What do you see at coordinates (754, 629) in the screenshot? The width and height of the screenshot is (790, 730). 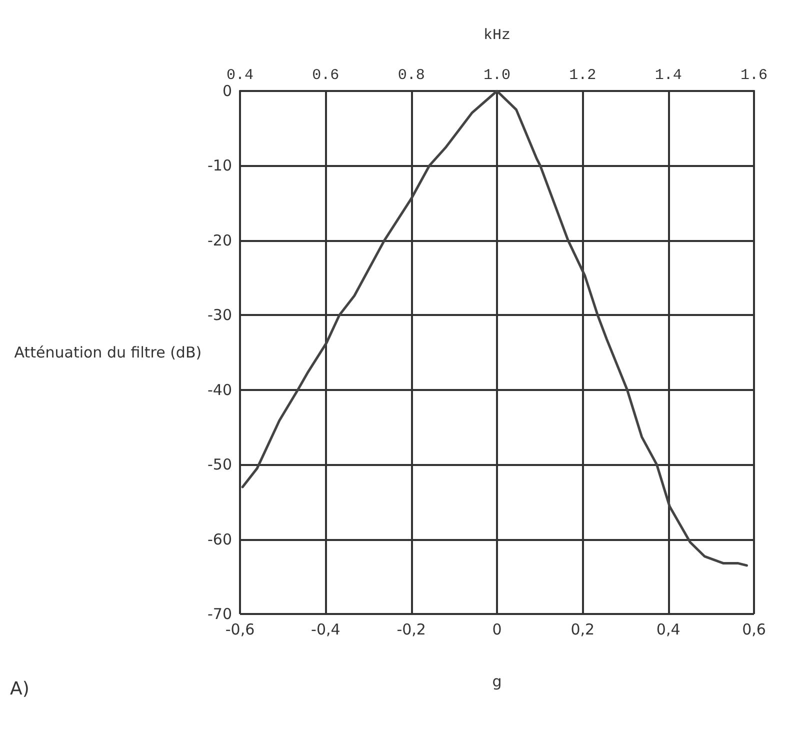 I see `x-tick-label: 0,6` at bounding box center [754, 629].